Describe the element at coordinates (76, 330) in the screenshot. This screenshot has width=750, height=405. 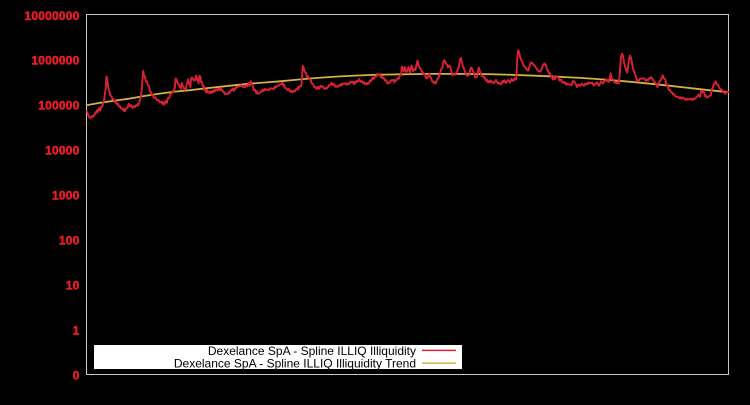
I see `svg-text: 1` at that location.